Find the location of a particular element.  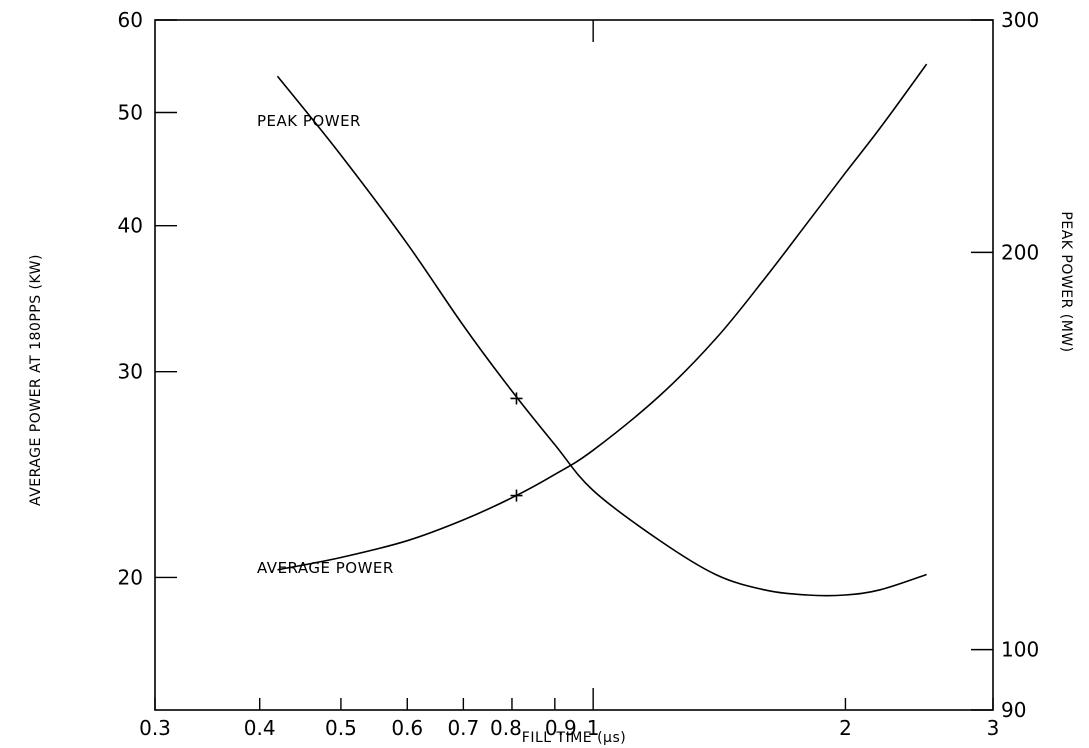

y-right-tick-label: 100 is located at coordinates (1020, 650).